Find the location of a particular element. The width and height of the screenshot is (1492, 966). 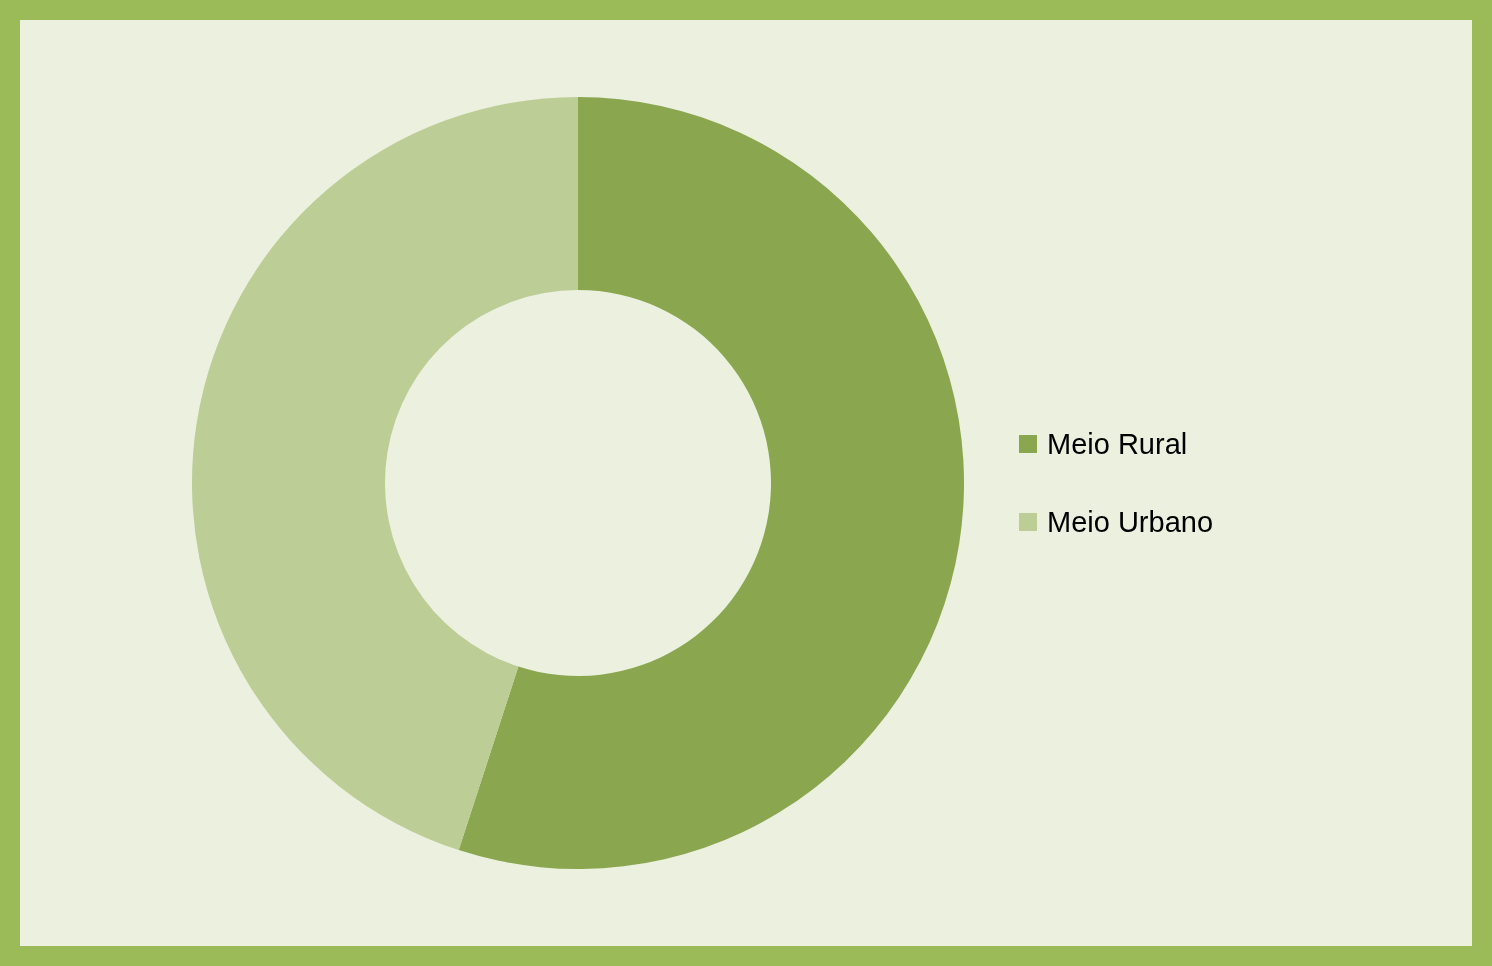

legend-label: Meio Urbano is located at coordinates (1130, 522).